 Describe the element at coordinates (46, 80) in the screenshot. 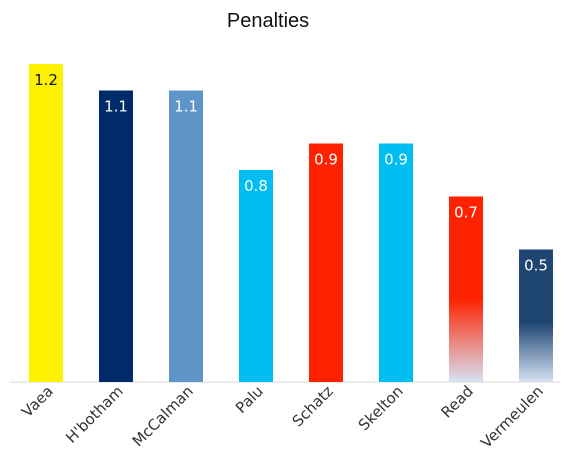

I see `value-label-vaea: 1.2` at that location.